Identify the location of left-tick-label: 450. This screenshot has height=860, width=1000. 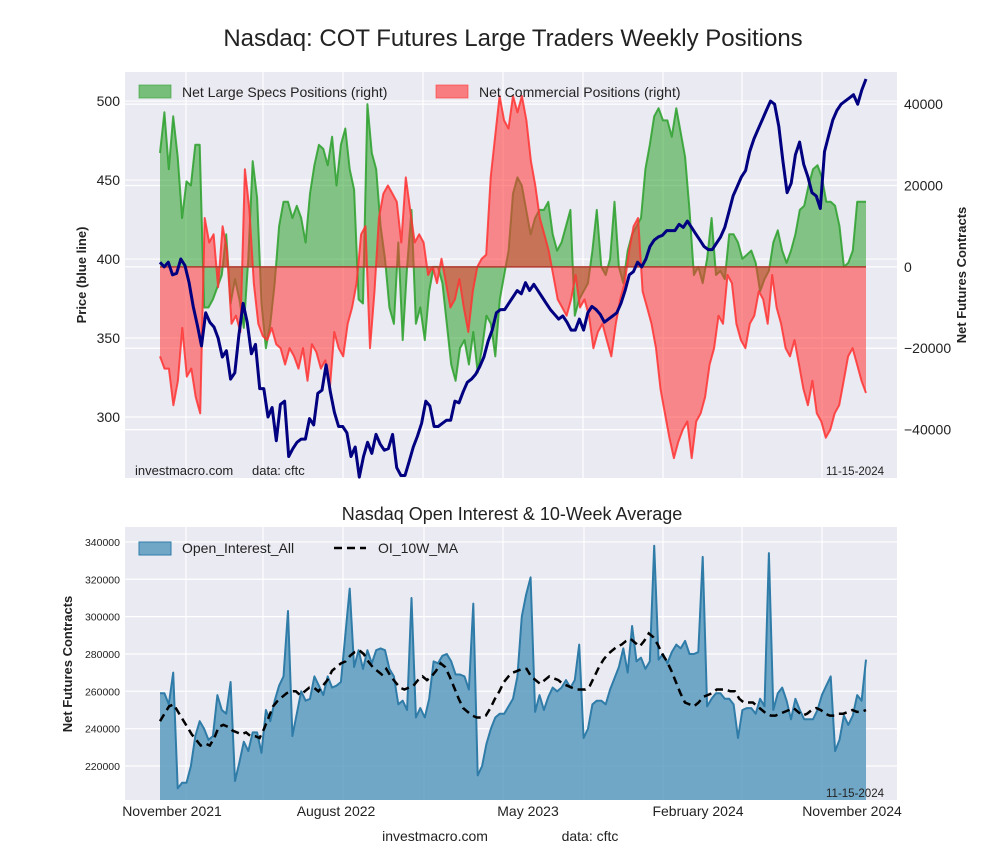
(109, 180).